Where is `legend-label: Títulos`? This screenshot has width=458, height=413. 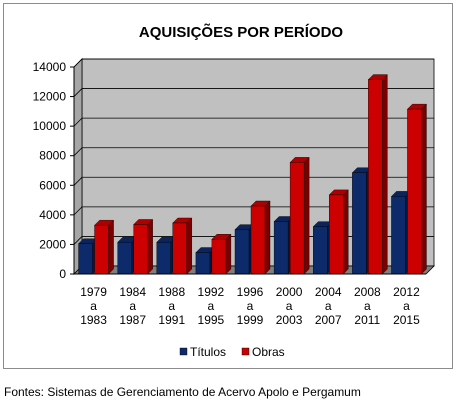
legend-label: Títulos is located at coordinates (208, 352).